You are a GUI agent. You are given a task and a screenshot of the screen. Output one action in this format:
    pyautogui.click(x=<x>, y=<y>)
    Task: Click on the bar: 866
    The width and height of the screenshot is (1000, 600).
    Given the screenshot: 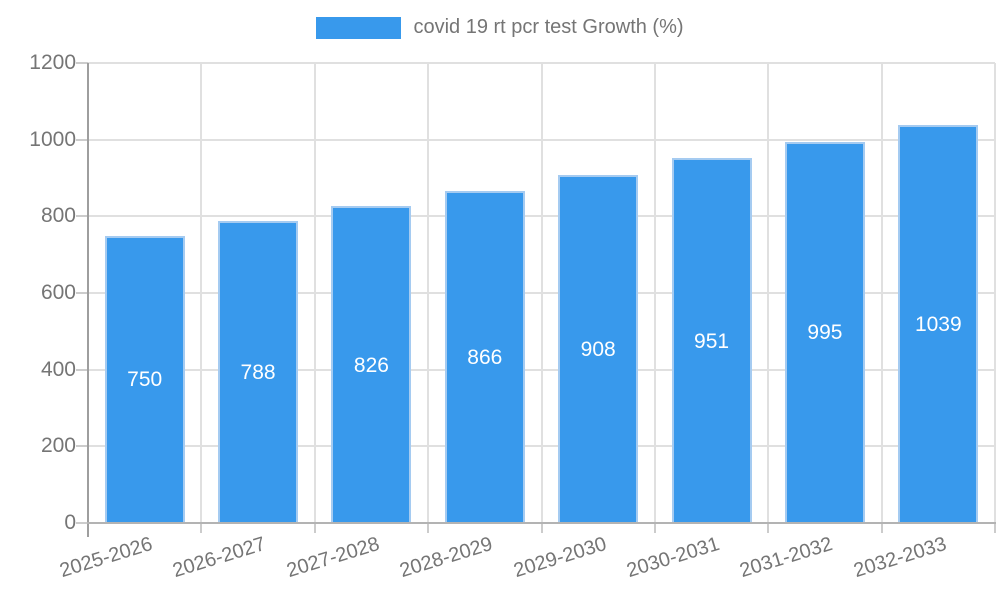 What is the action you would take?
    pyautogui.click(x=484, y=357)
    